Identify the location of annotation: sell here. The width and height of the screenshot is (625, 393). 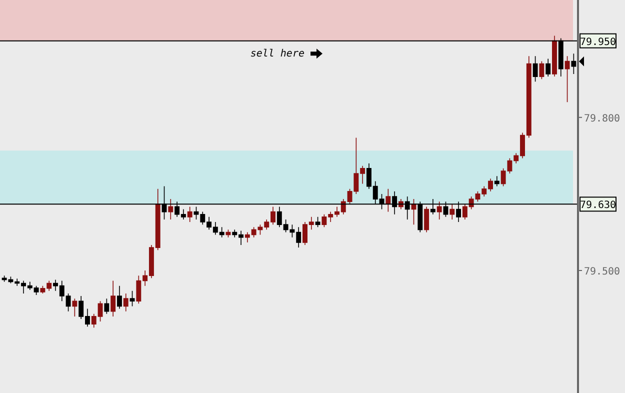
(277, 54).